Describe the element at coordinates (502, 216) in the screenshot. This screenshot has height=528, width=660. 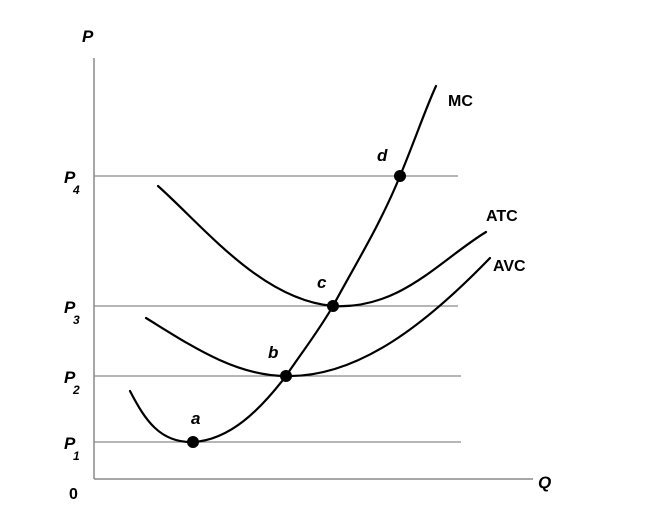
I see `atc-label: ATC` at that location.